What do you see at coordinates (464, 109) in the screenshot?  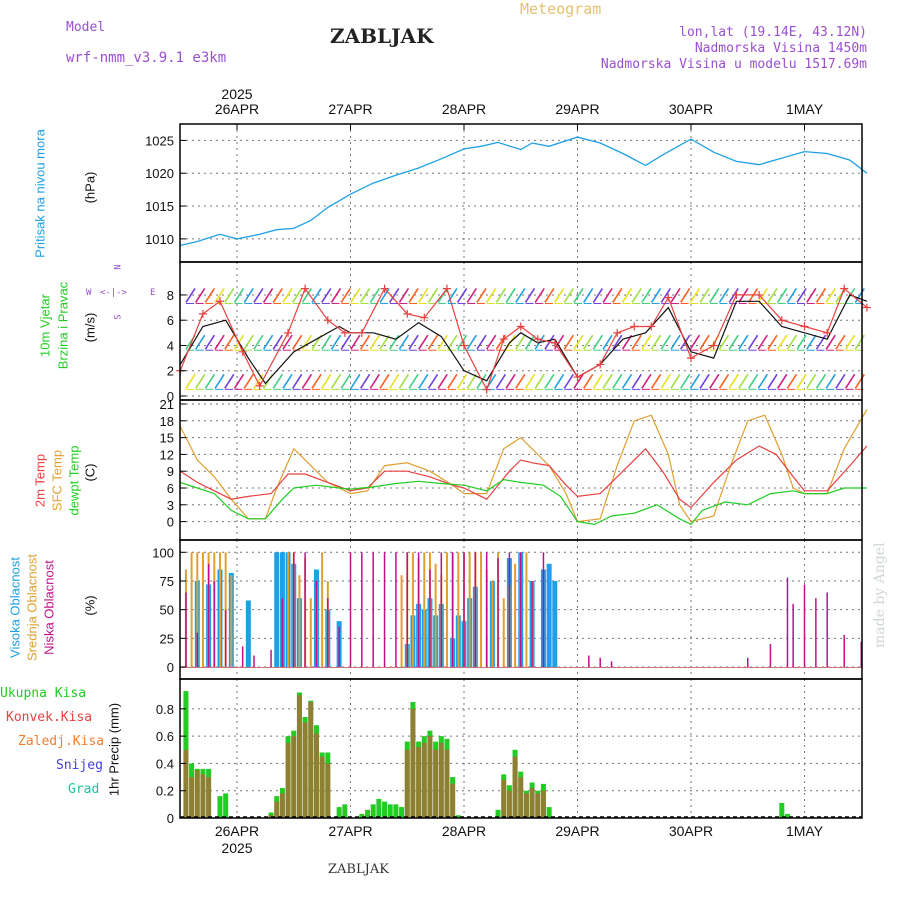 I see `top-day-label: 28APR` at bounding box center [464, 109].